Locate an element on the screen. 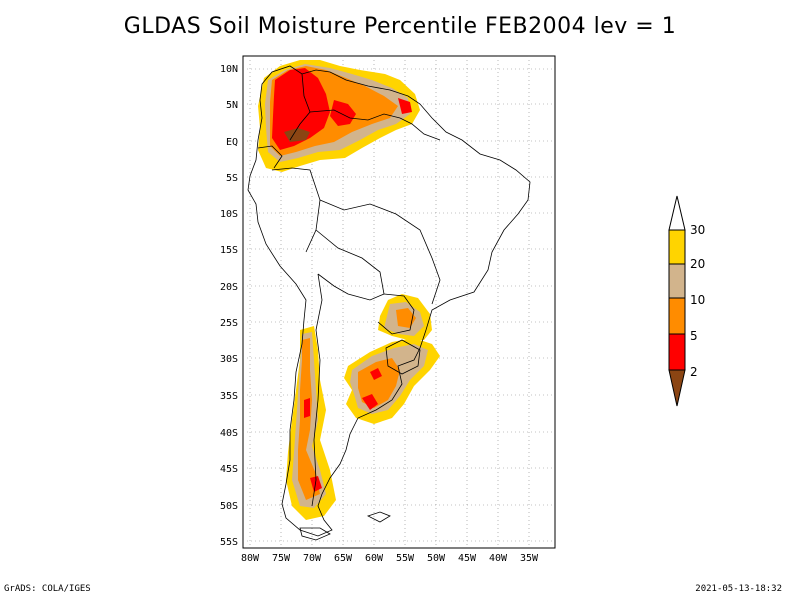 The image size is (800, 600). lon-tick-label: 65W is located at coordinates (343, 558).